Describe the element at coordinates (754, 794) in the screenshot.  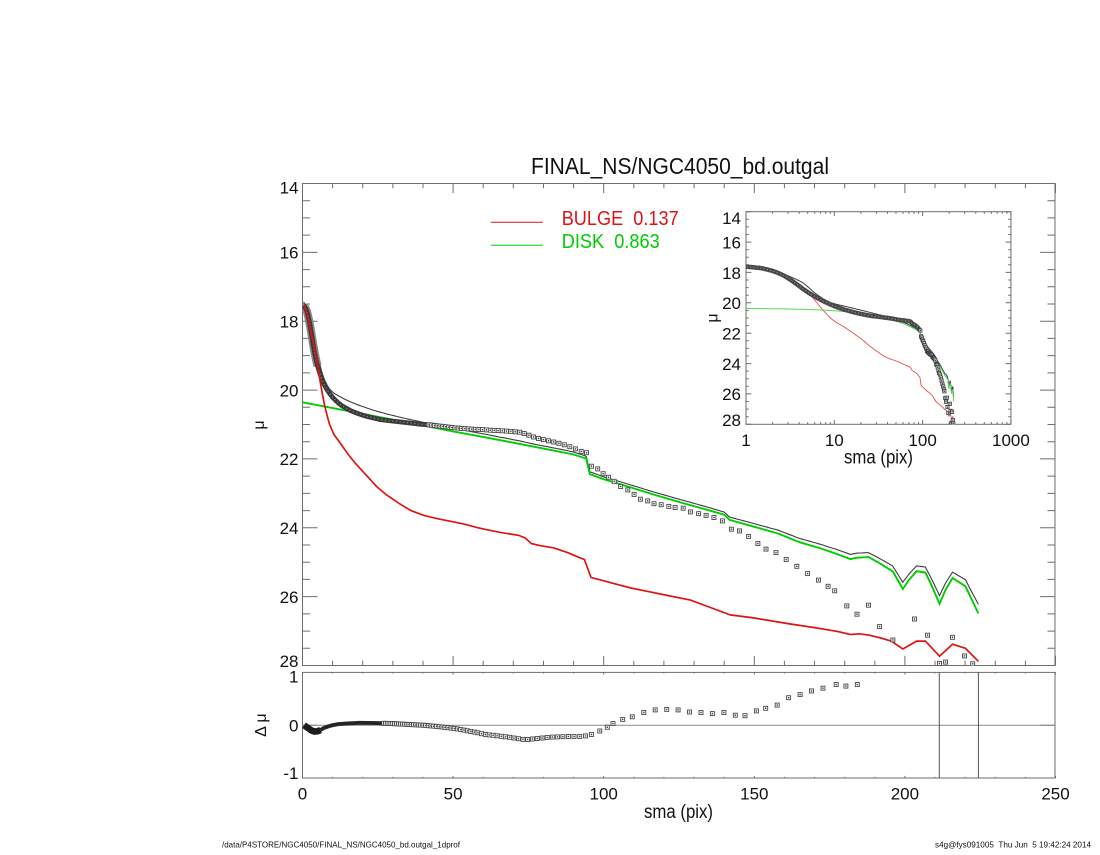
I see `svg-text: 150` at that location.